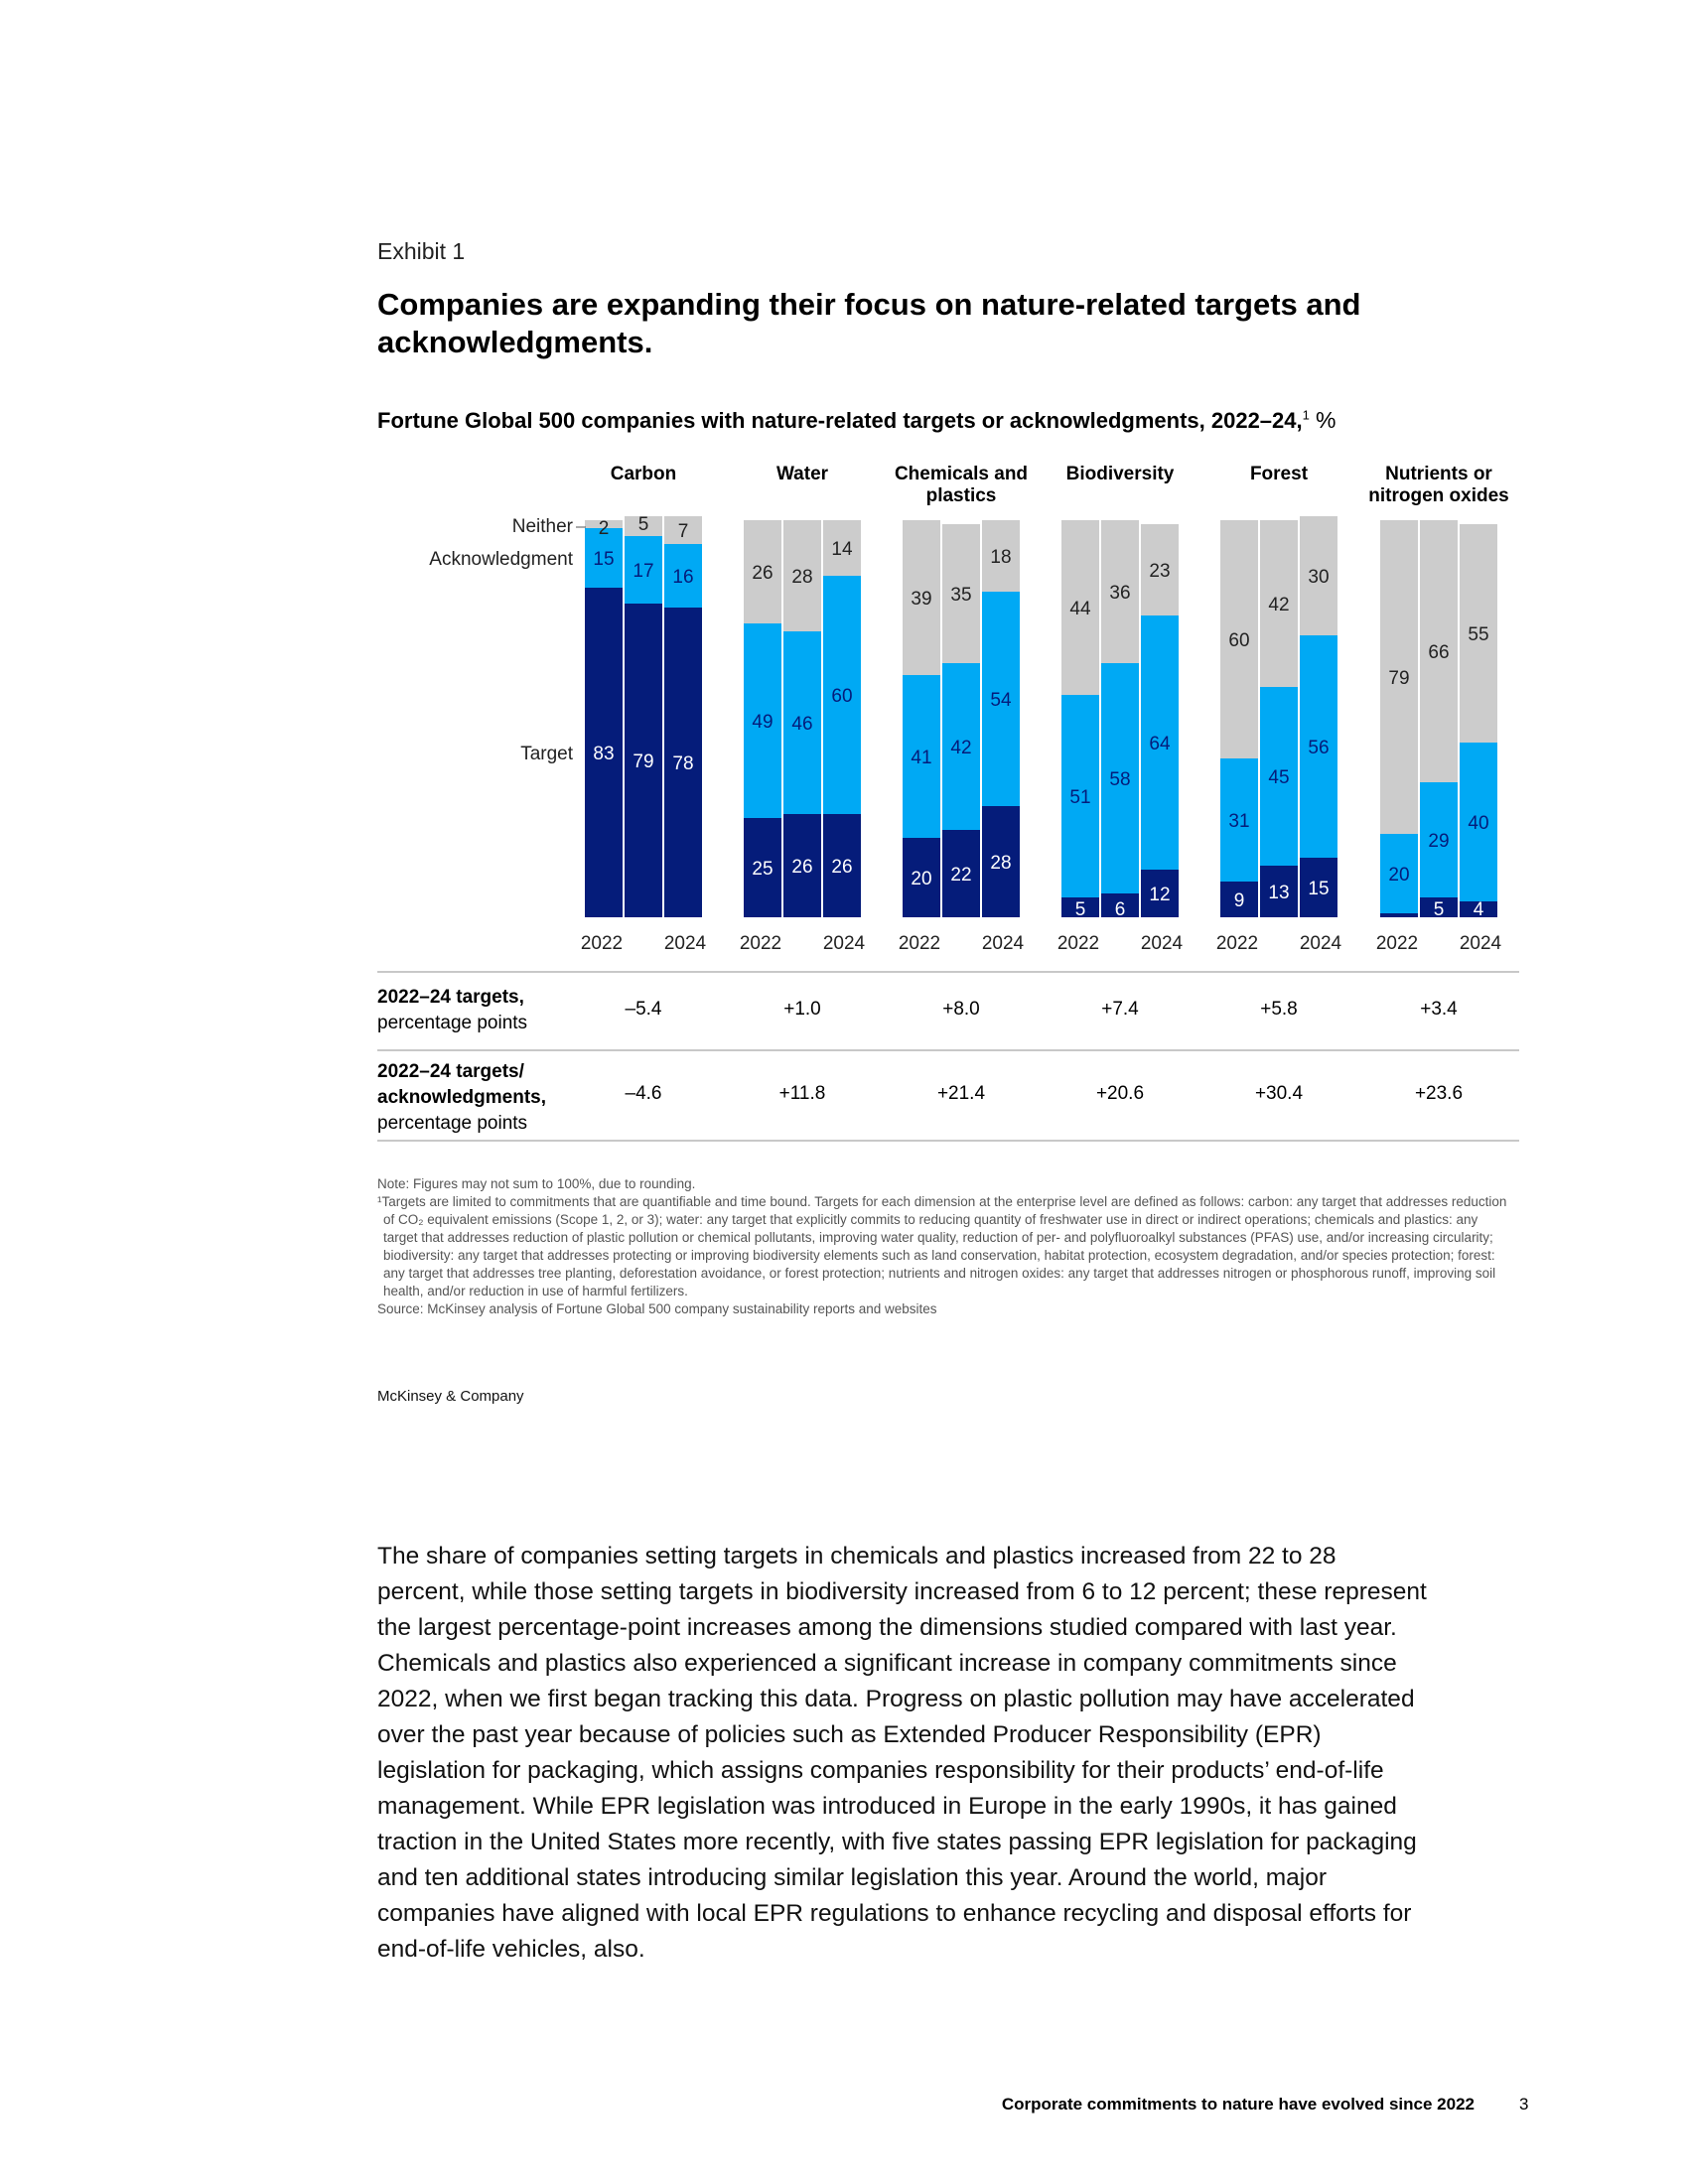  I want to click on data-label: 83, so click(603, 754).